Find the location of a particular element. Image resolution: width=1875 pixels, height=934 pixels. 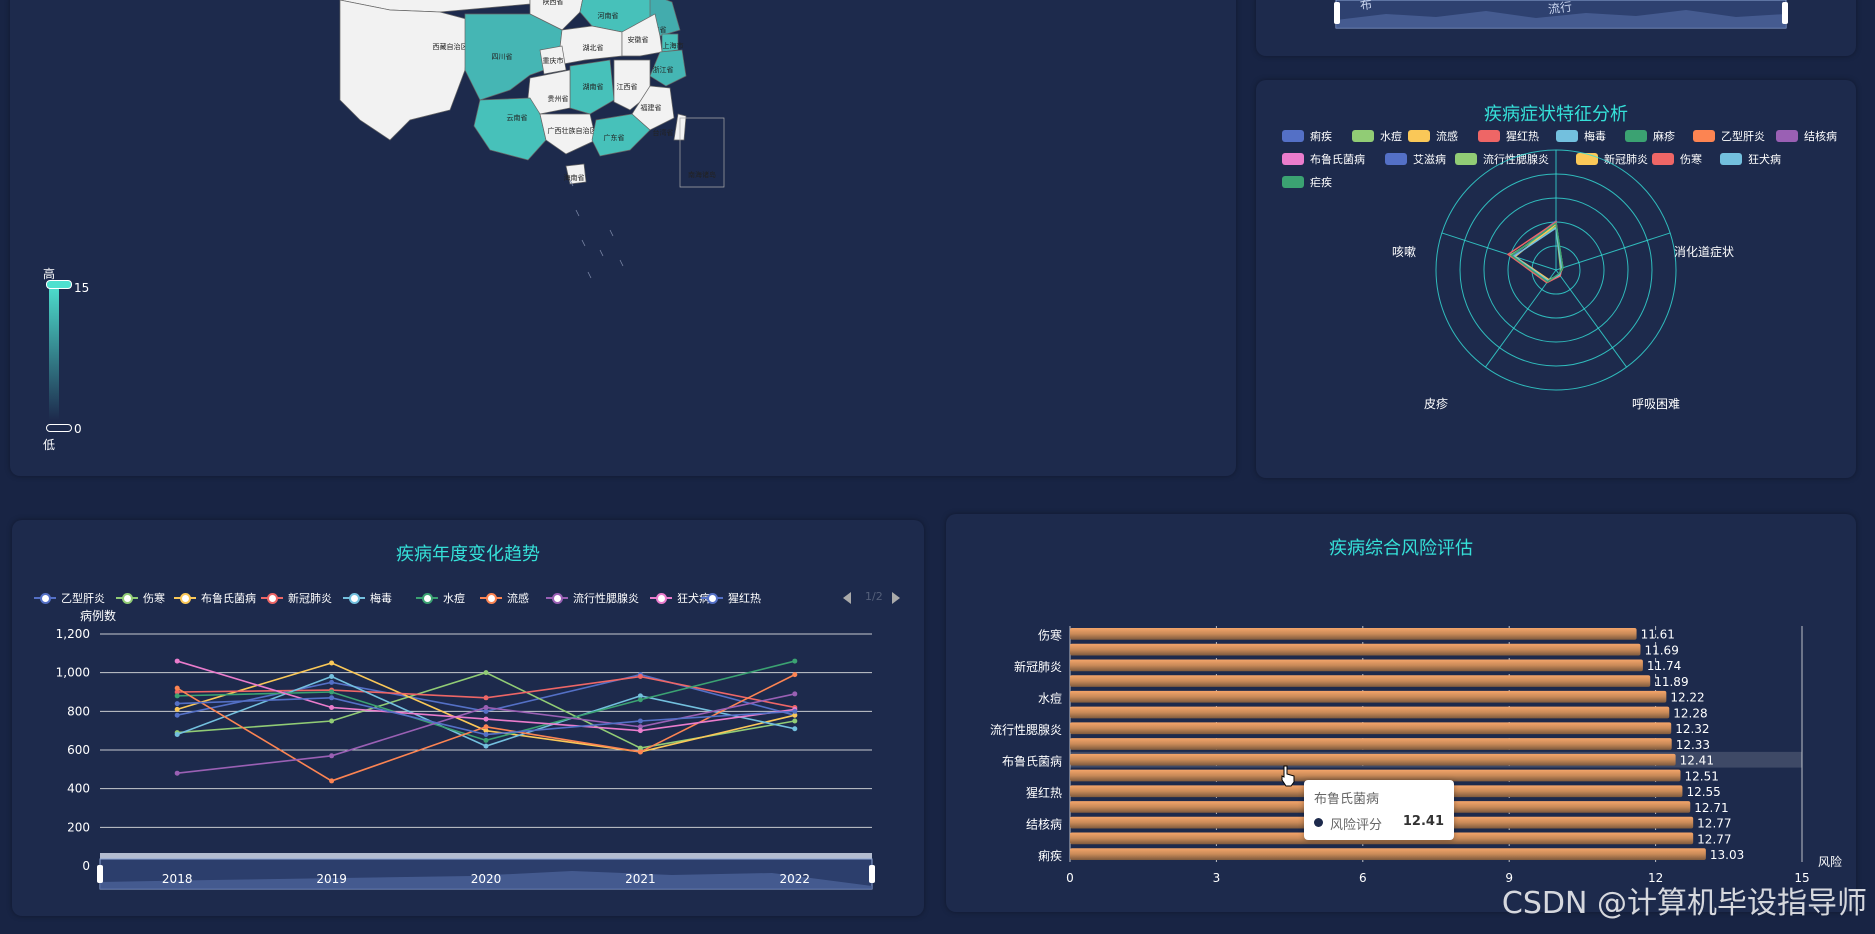

bar-title: 疾病综合风险评估 is located at coordinates (1401, 548).